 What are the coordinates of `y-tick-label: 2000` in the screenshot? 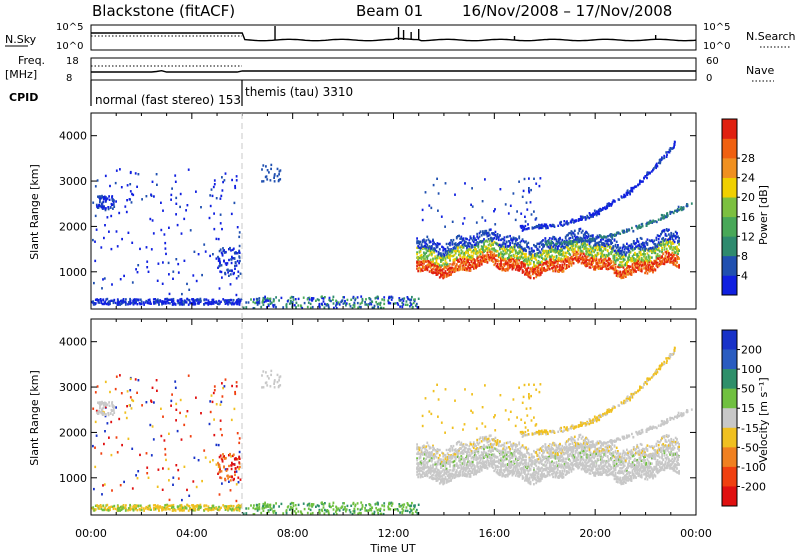 It's located at (73, 226).